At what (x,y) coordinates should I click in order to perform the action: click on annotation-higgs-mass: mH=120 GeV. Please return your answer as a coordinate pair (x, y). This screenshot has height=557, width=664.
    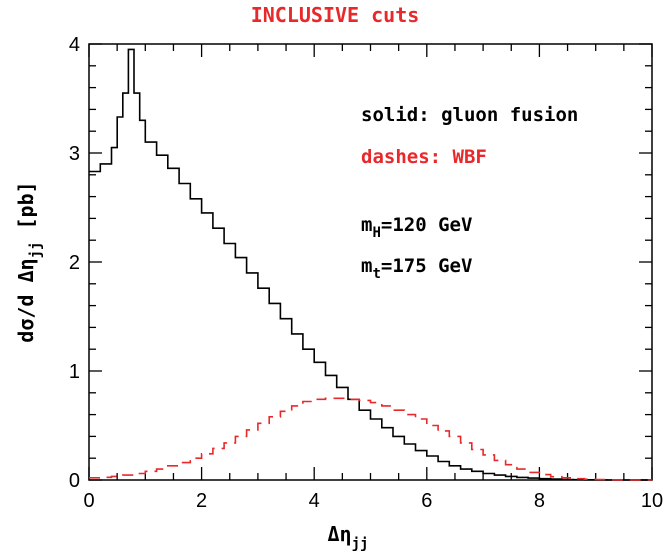
    Looking at the image, I should click on (416, 227).